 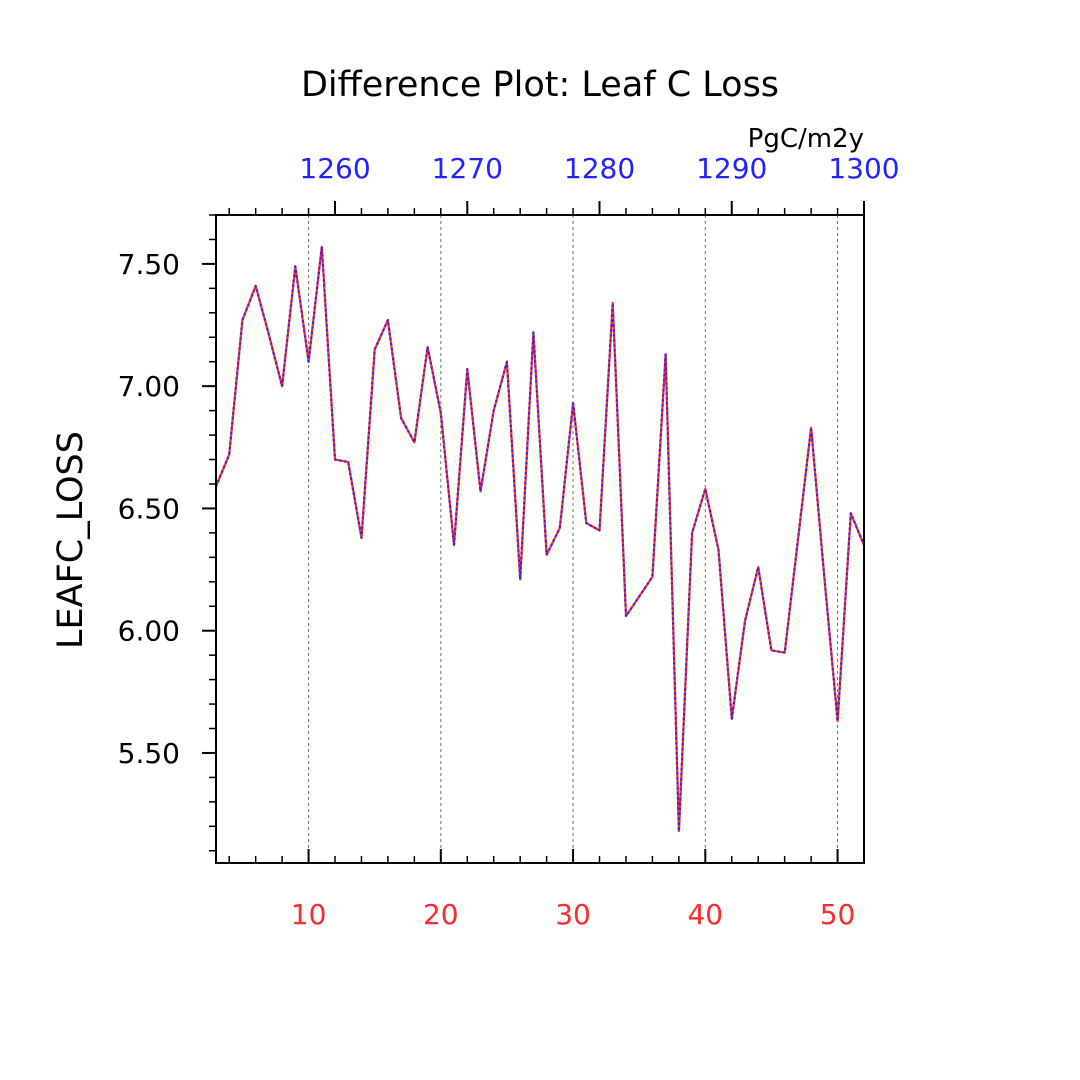 I want to click on y-axis-label: LEAFC_LOSS, so click(x=71, y=540).